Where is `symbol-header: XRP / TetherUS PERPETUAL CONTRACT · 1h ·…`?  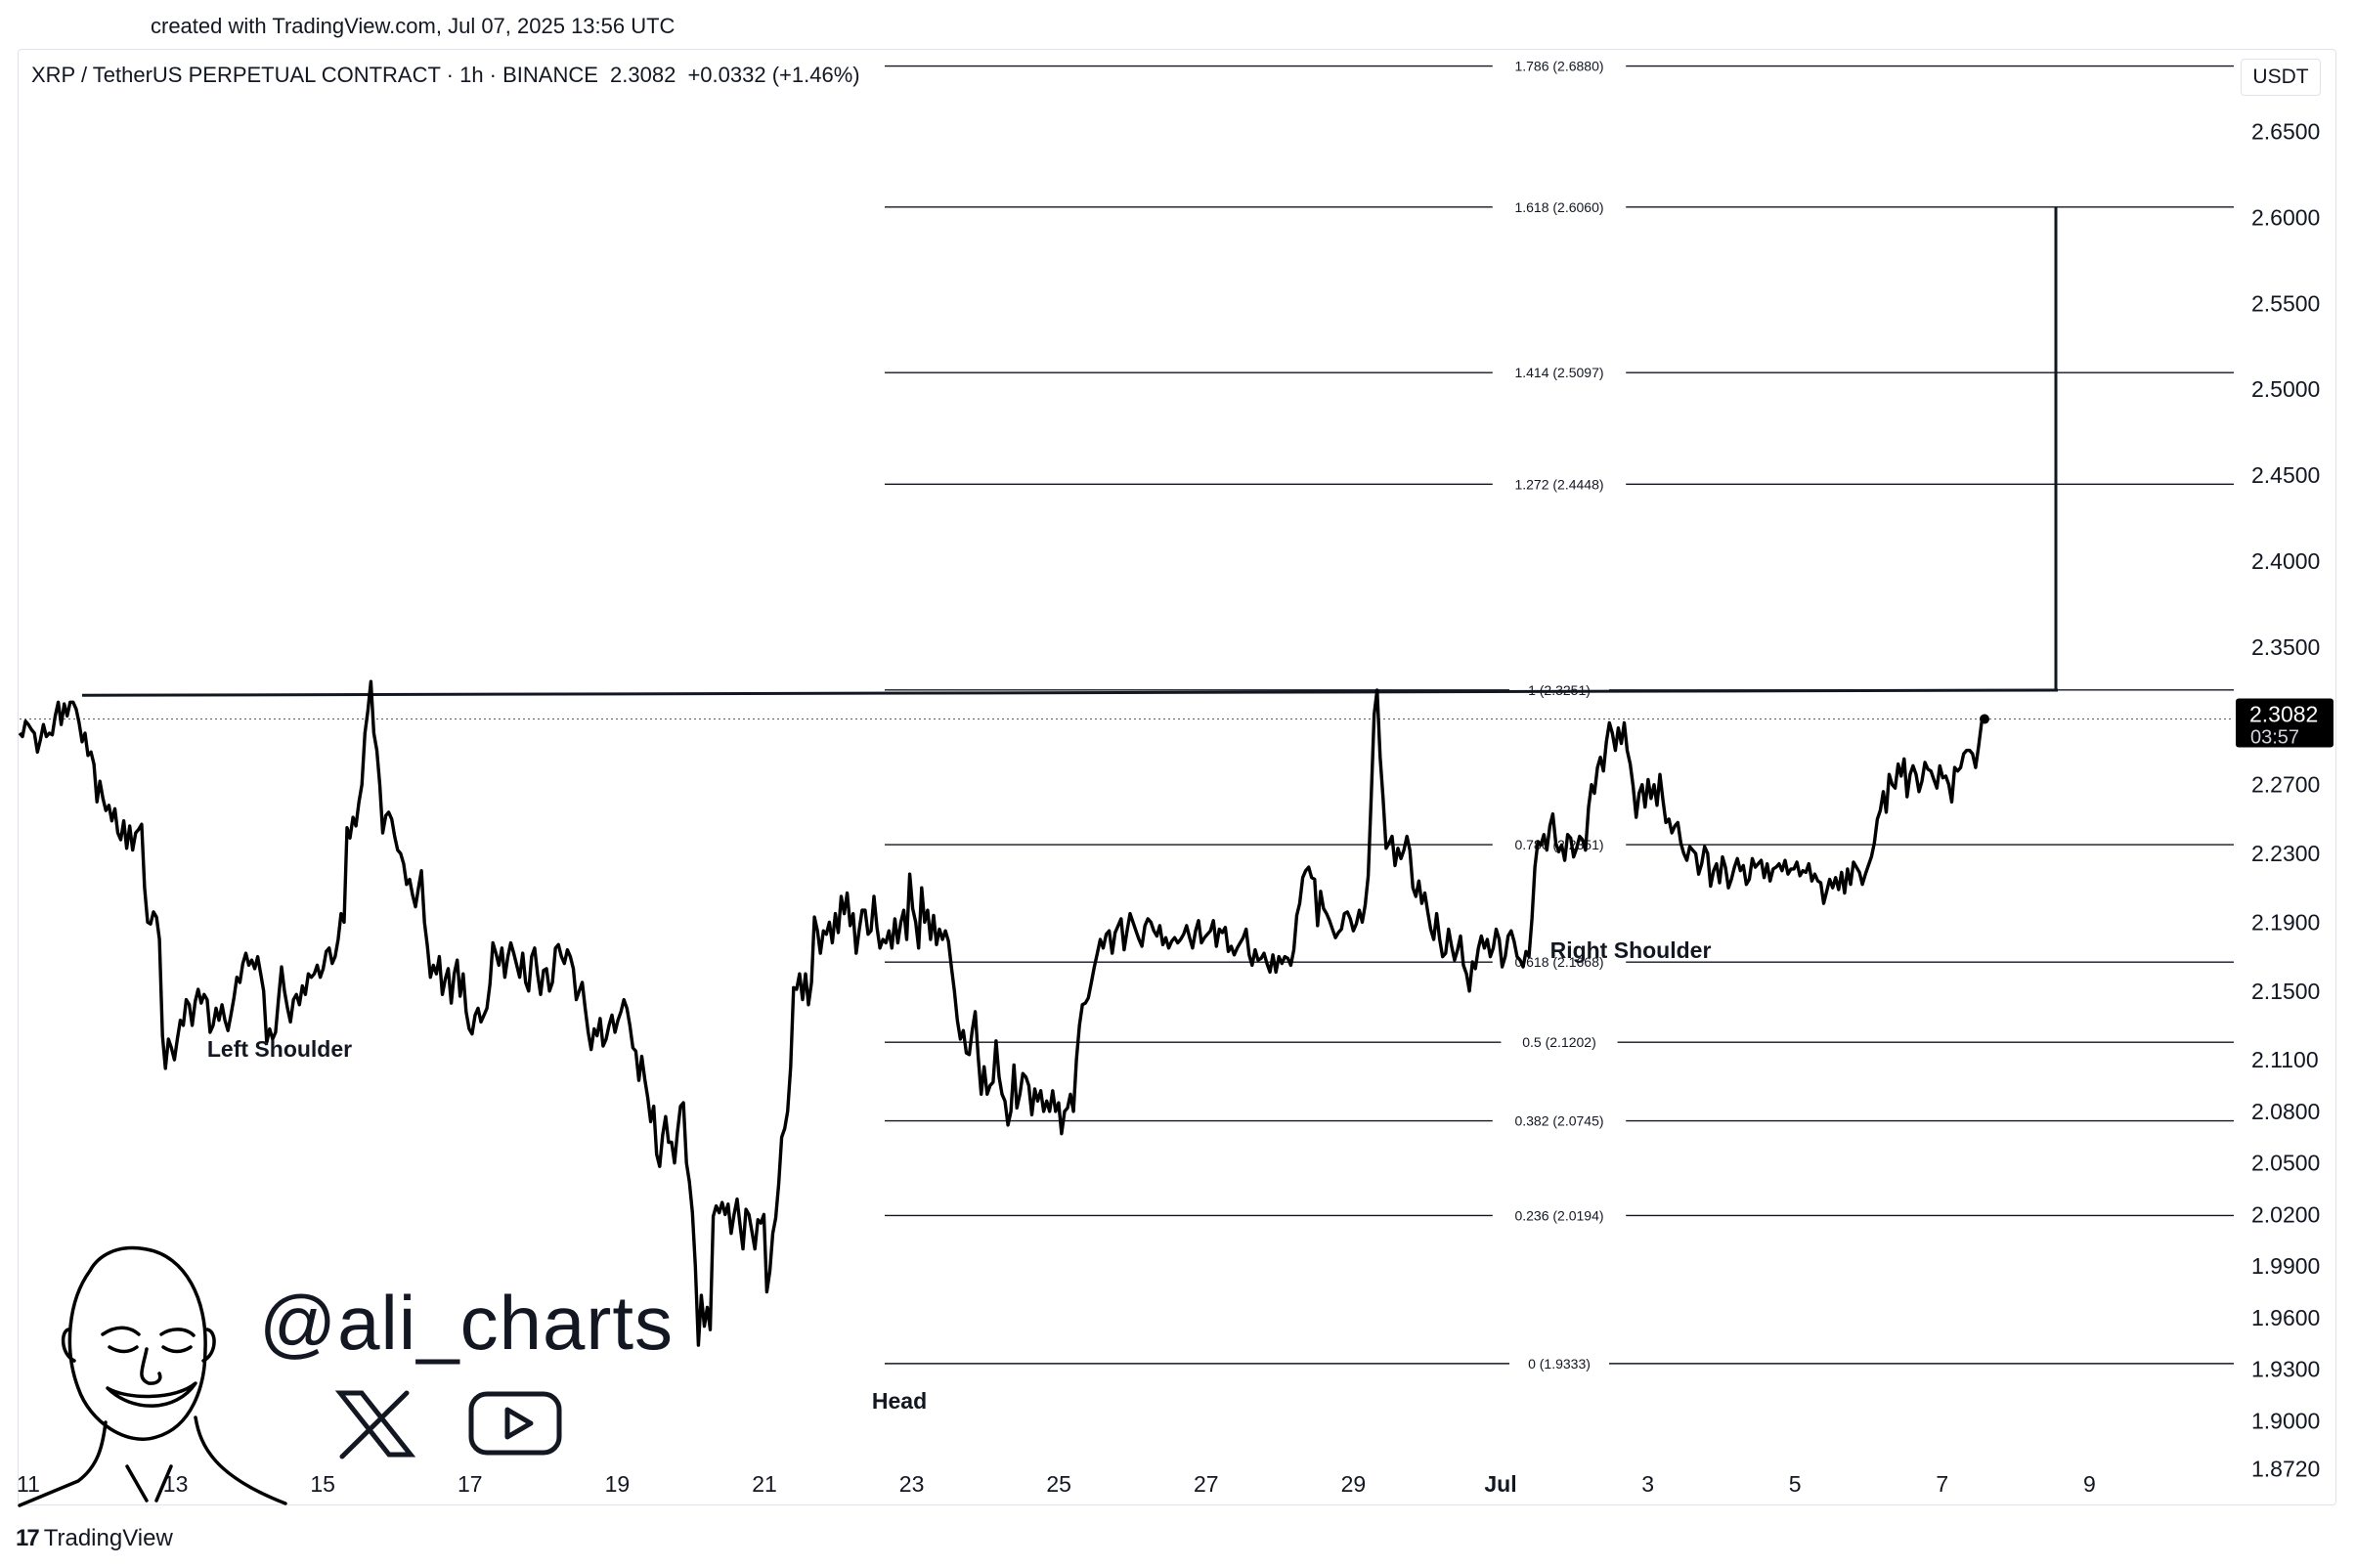 symbol-header: XRP / TetherUS PERPETUAL CONTRACT · 1h ·… is located at coordinates (448, 75).